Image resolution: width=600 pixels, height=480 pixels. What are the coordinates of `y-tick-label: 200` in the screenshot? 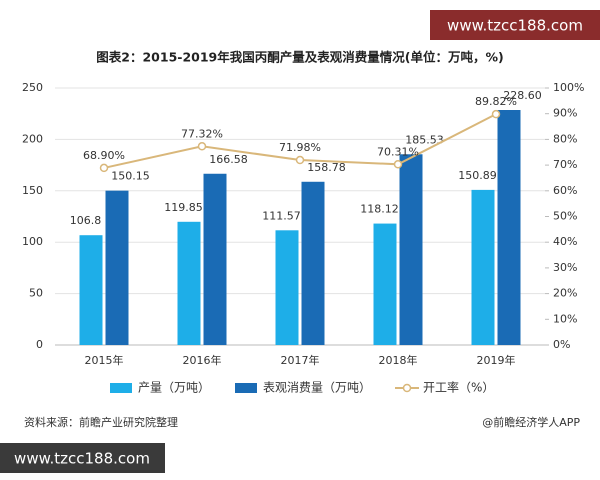 It's located at (32, 138).